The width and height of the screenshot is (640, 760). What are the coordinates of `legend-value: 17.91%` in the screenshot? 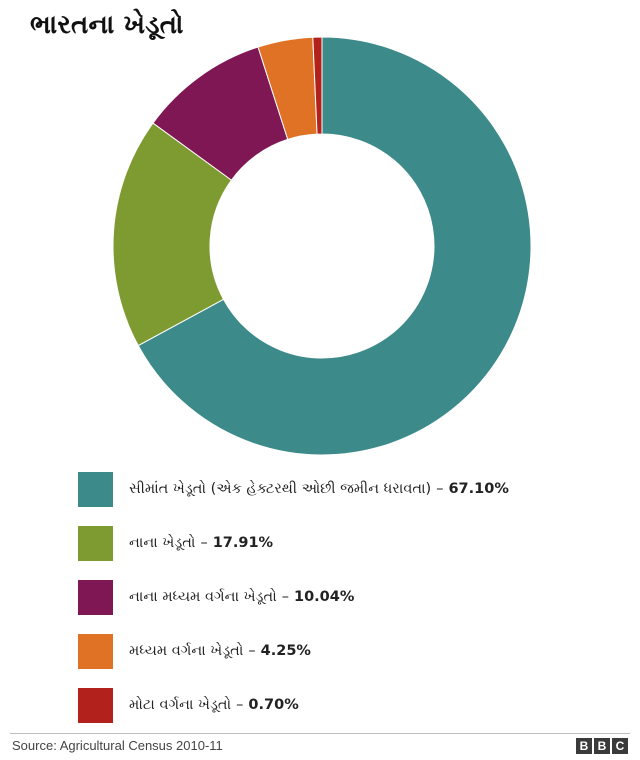 It's located at (243, 543).